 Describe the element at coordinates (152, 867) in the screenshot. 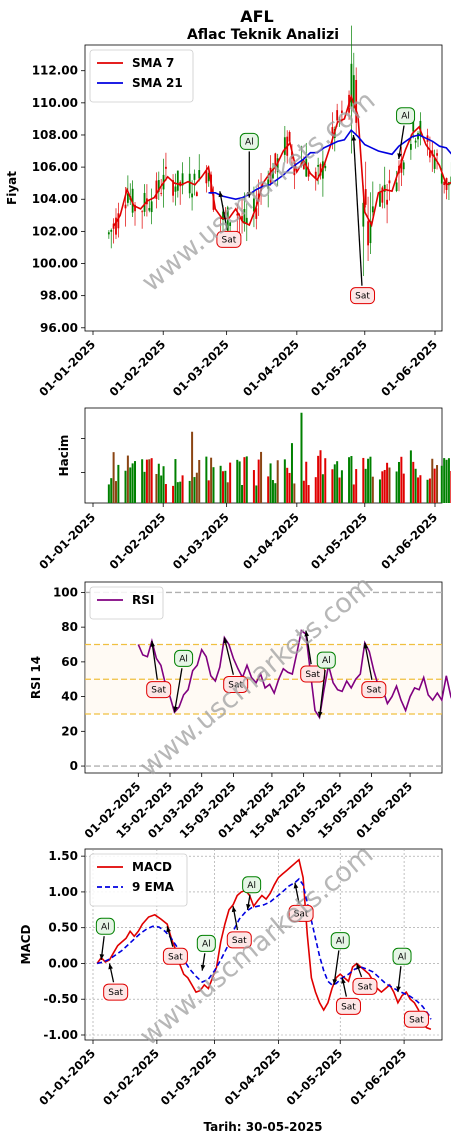

I see `macd-legend-label: MACD` at that location.